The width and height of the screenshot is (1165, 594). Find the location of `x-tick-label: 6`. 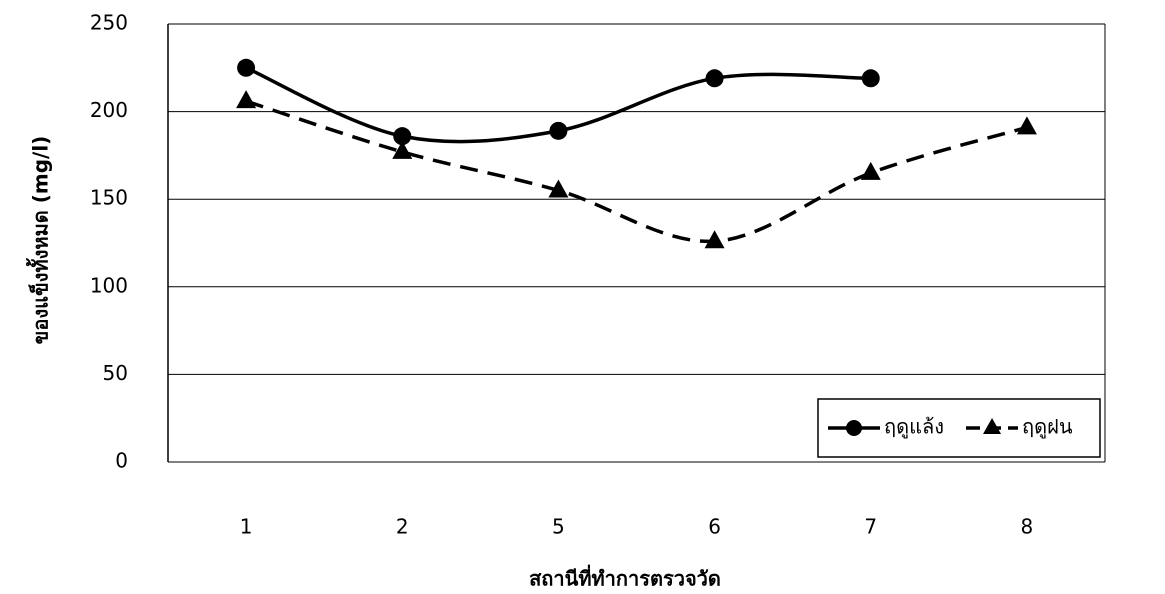

x-tick-label: 6 is located at coordinates (714, 527).